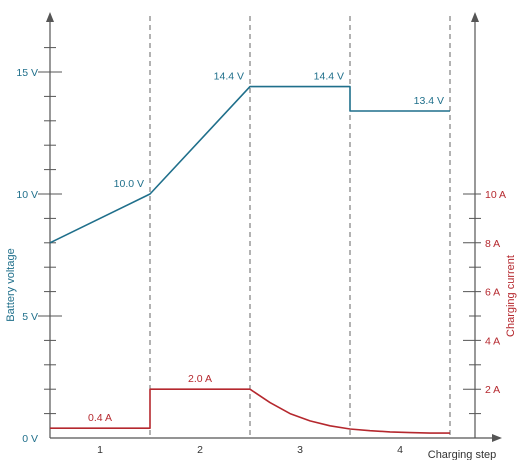 This screenshot has height=460, width=520. What do you see at coordinates (30, 439) in the screenshot?
I see `left-tick-label: 0 V` at bounding box center [30, 439].